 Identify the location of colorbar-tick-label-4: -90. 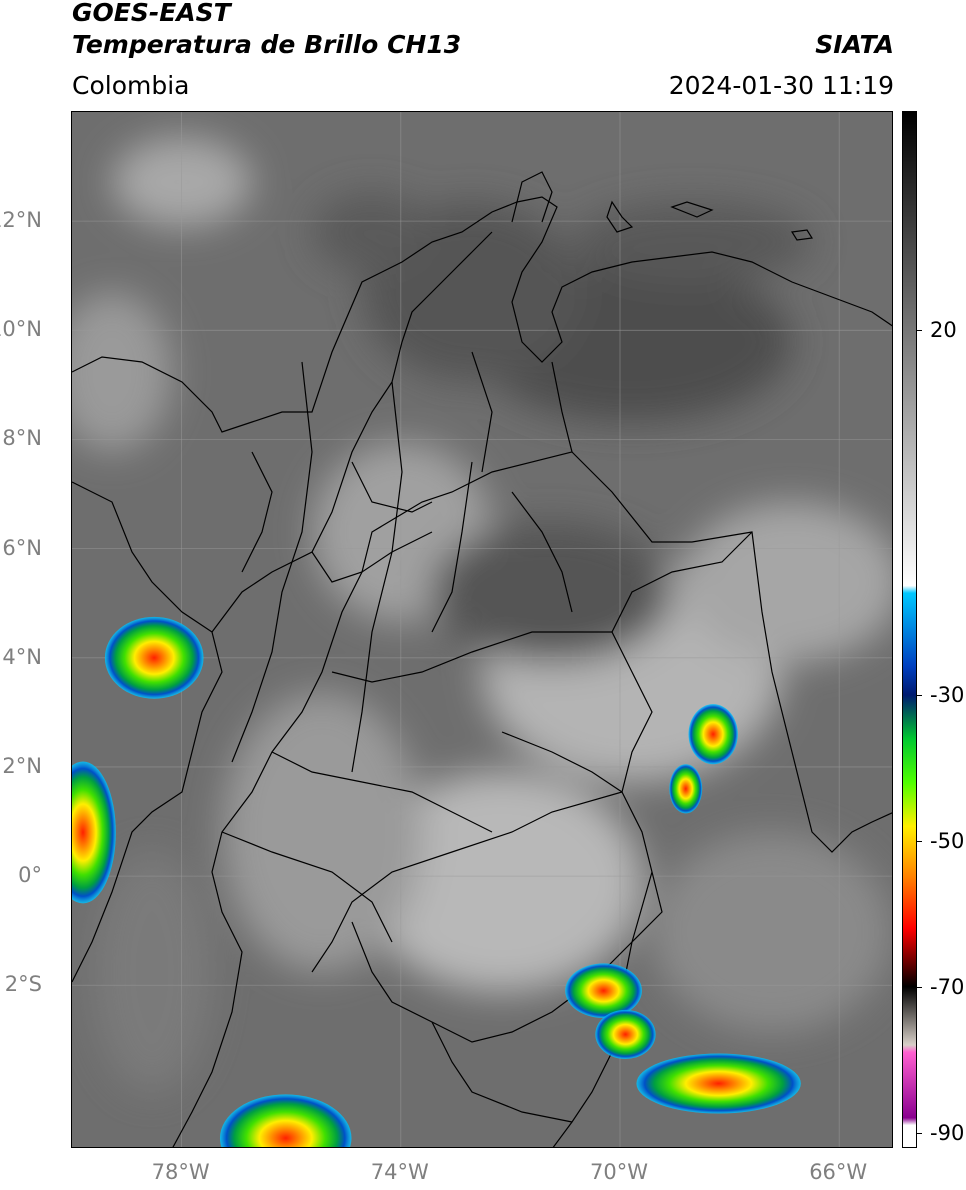
(947, 1133).